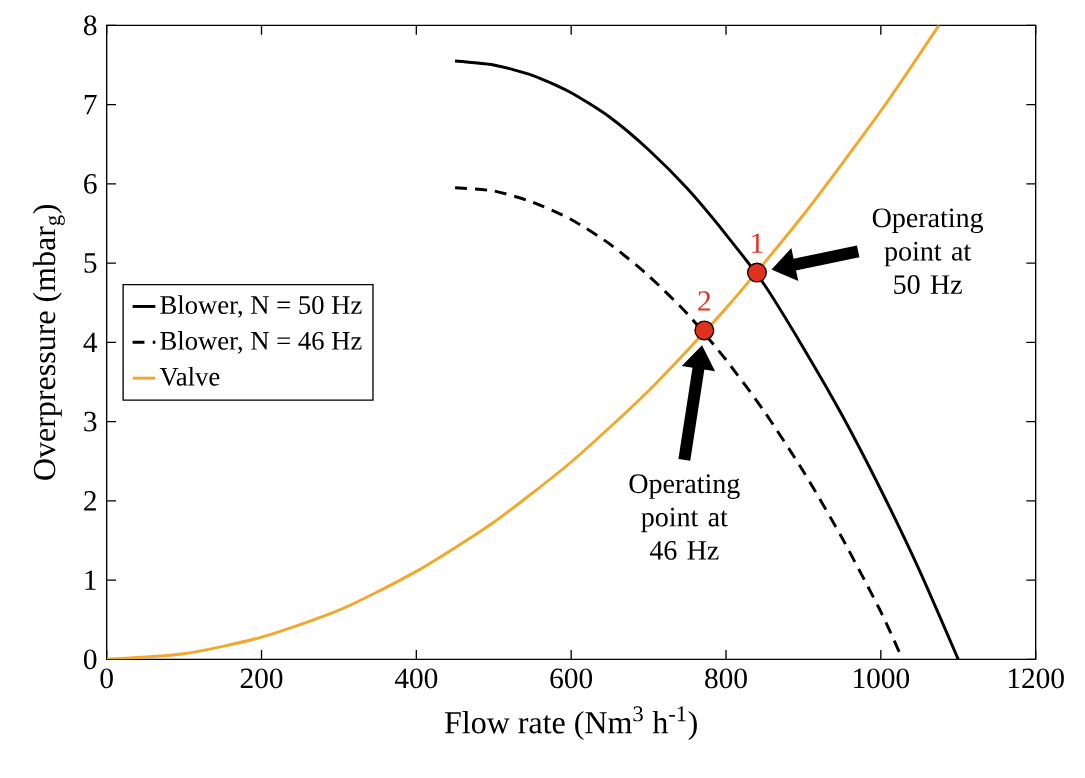 The image size is (1085, 778). What do you see at coordinates (90, 183) in the screenshot?
I see `y-tick-label: 6` at bounding box center [90, 183].